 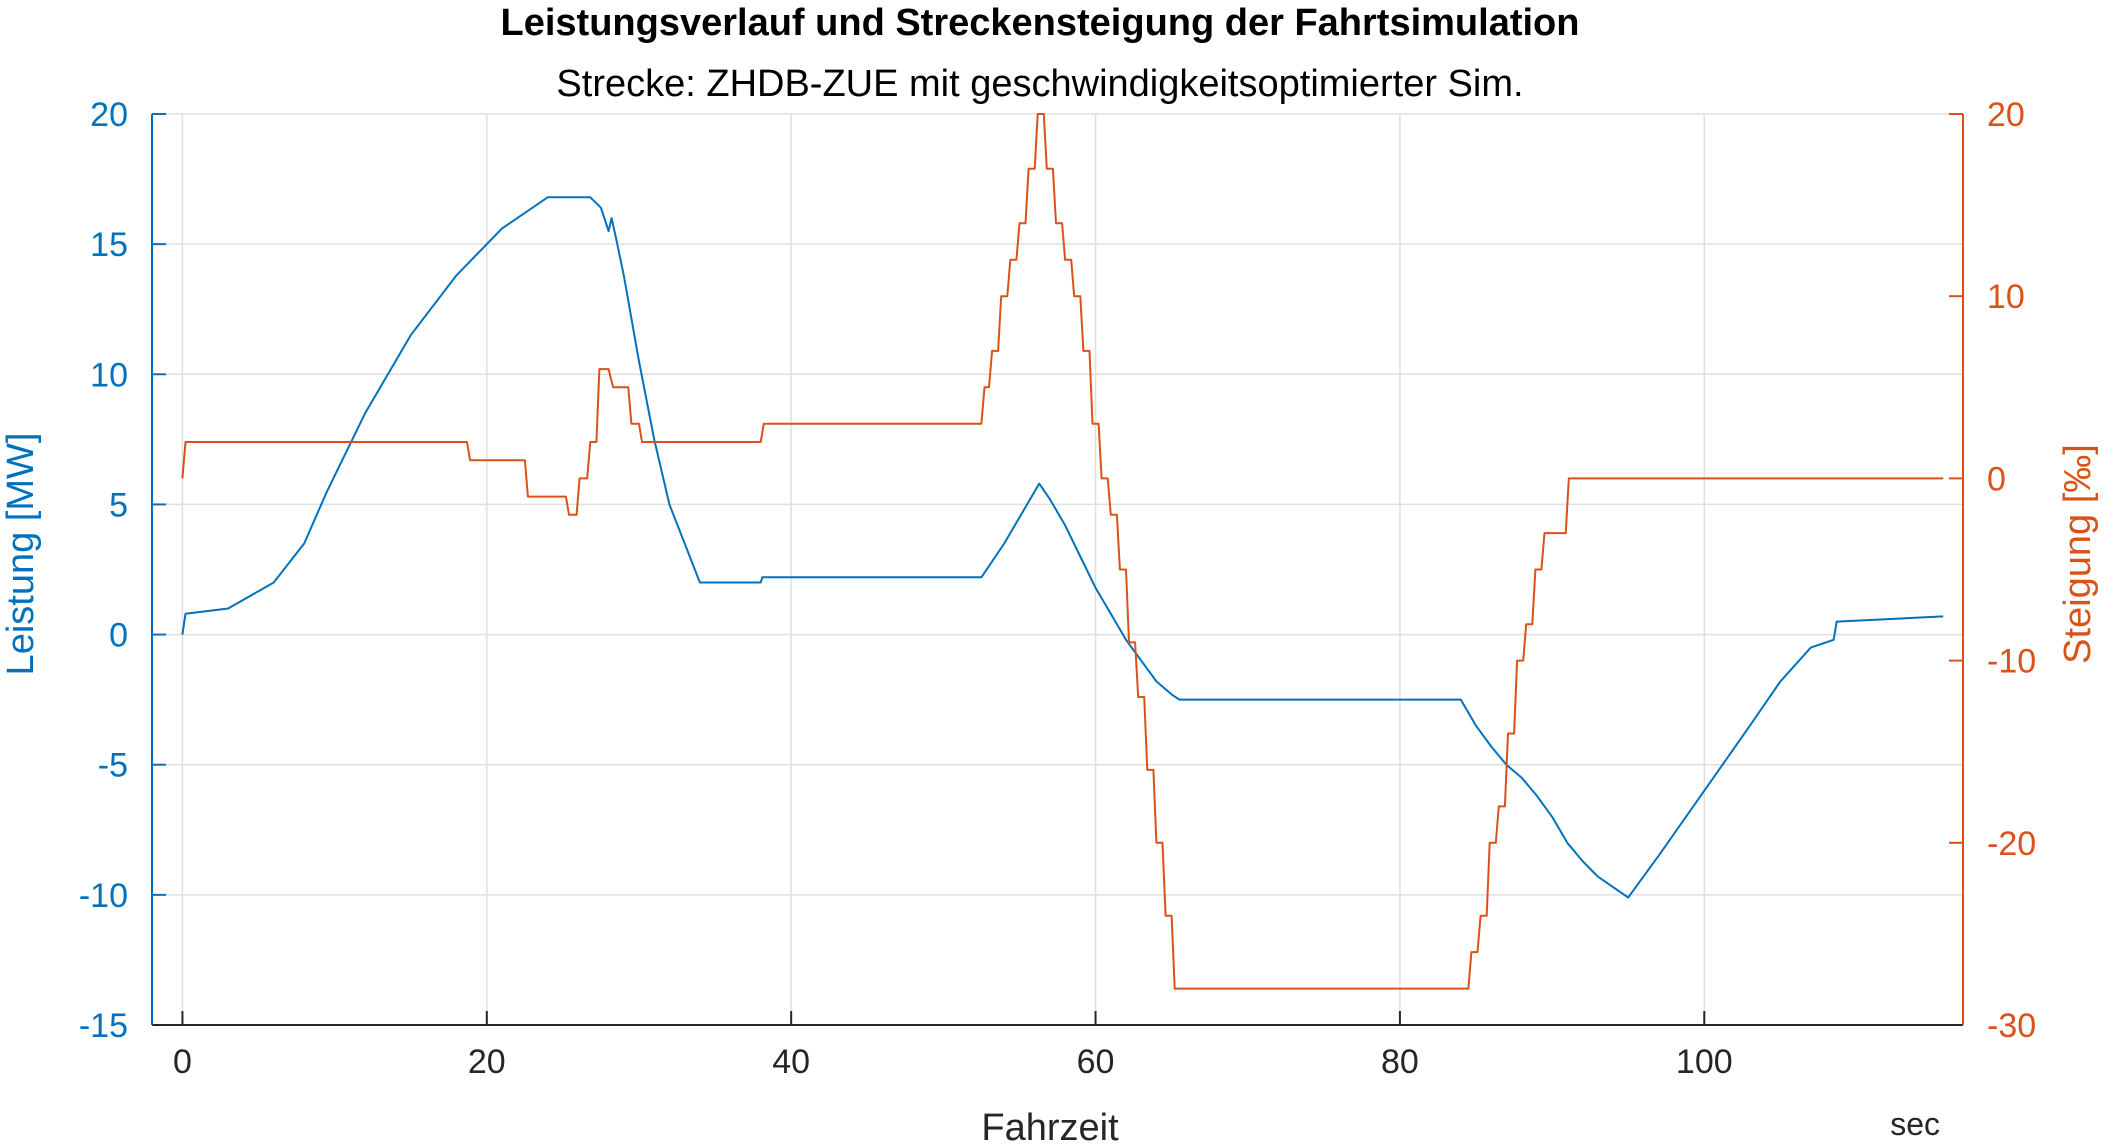 I want to click on x-tick-label: 20, so click(x=487, y=1062).